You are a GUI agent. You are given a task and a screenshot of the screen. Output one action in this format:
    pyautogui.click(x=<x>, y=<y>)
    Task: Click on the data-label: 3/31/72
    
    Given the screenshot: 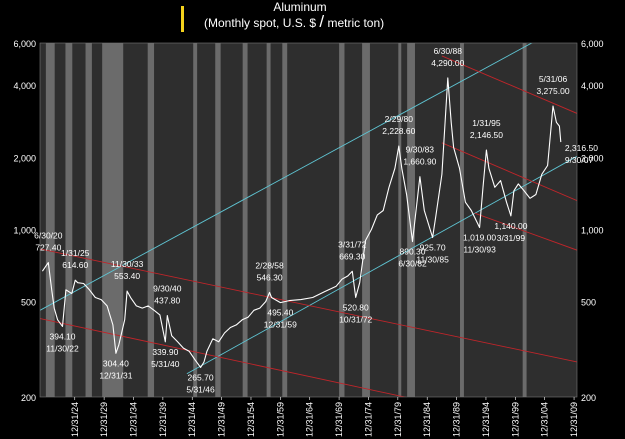 What is the action you would take?
    pyautogui.click(x=352, y=244)
    